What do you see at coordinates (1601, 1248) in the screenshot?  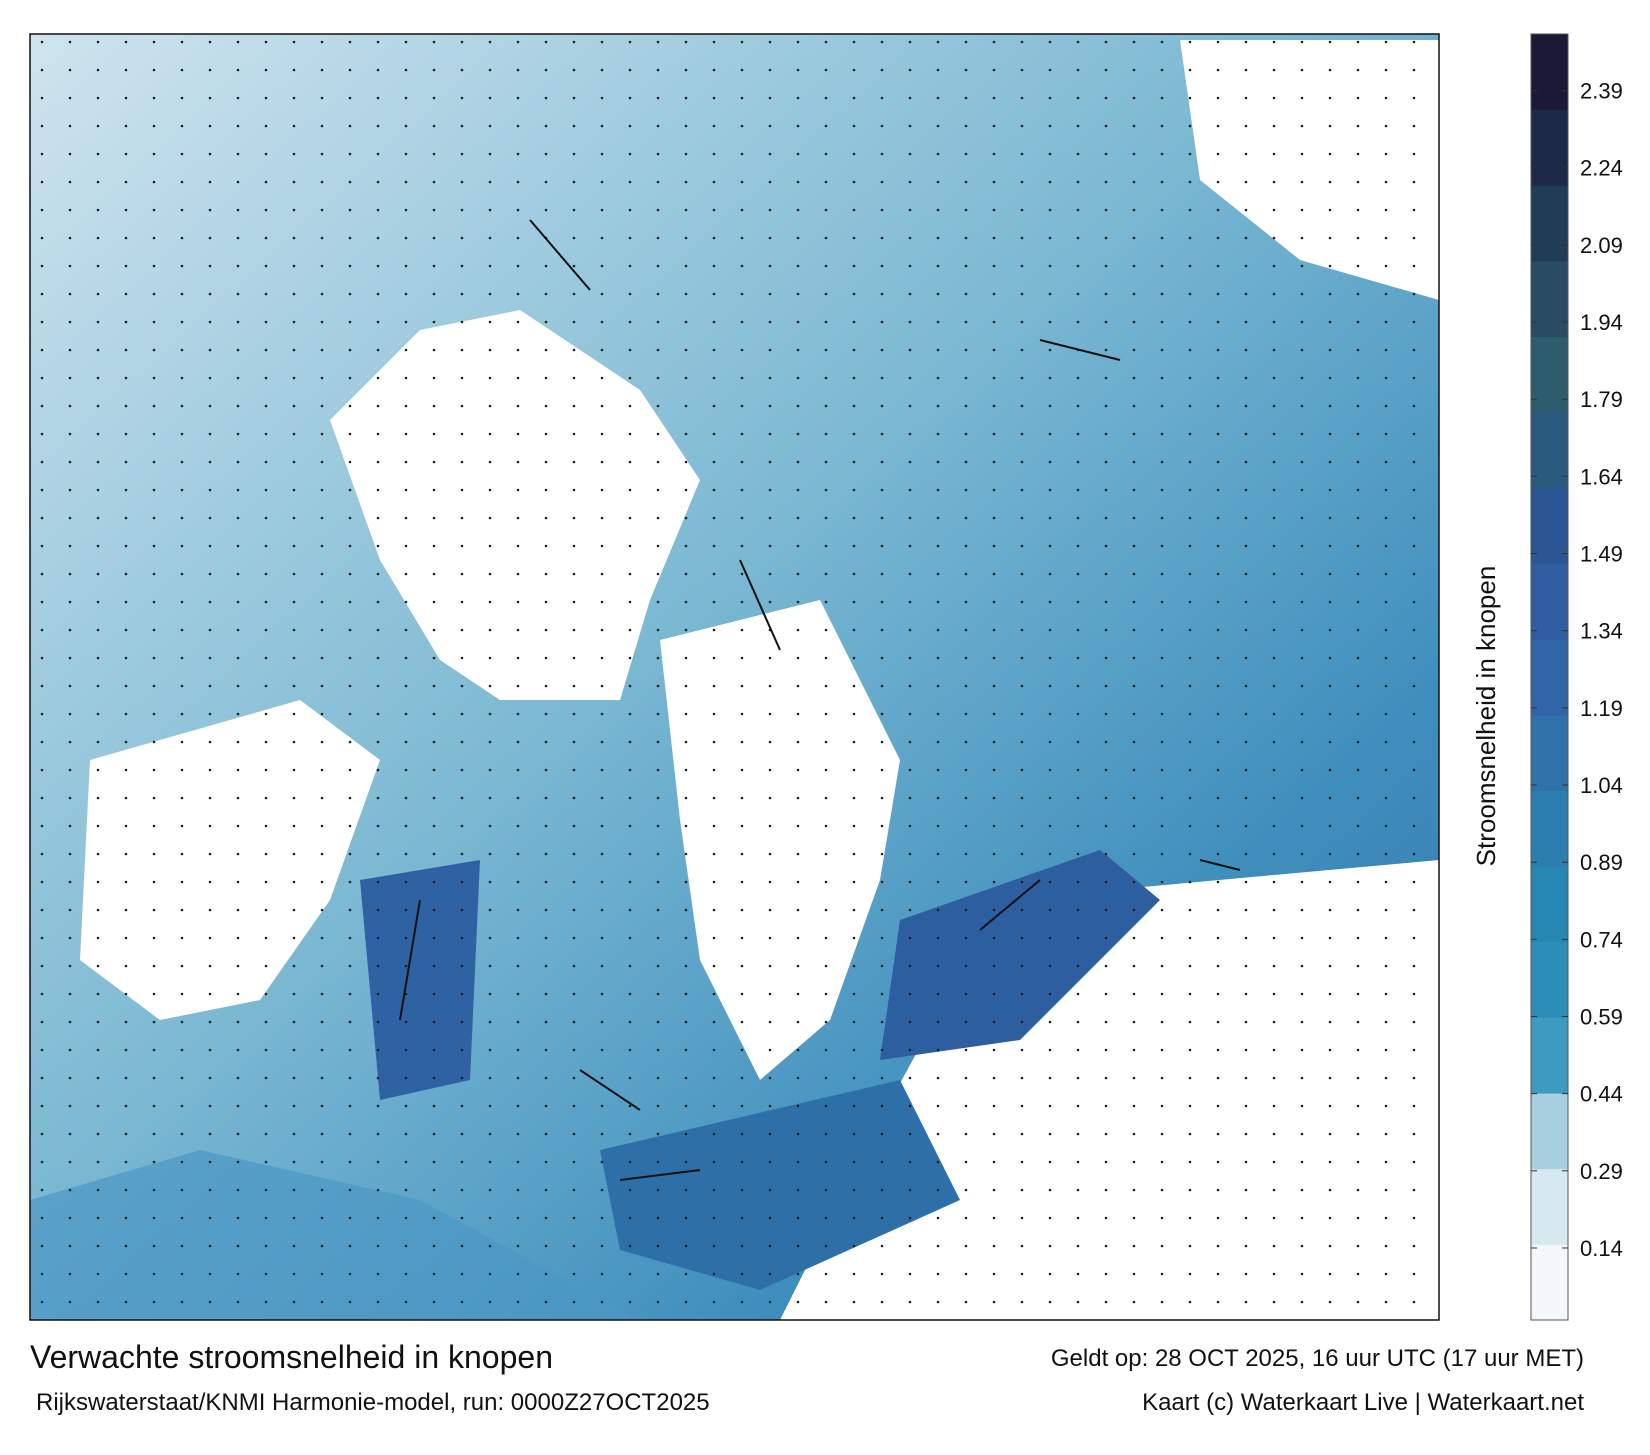 I see `colorbar-tick-label: 0.14` at bounding box center [1601, 1248].